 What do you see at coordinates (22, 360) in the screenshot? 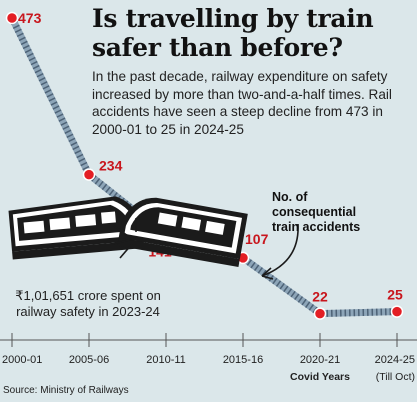
I see `x-tick-label: 2000-01` at bounding box center [22, 360].